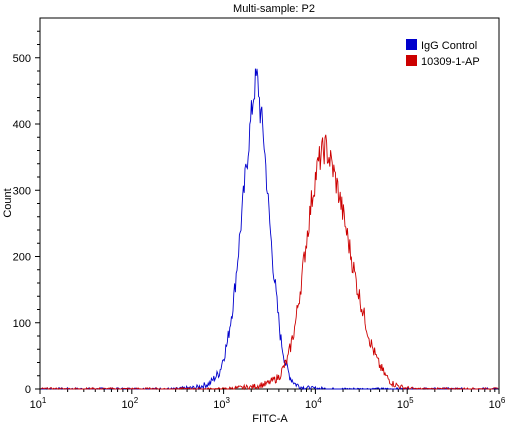 Image resolution: width=516 pixels, height=432 pixels. What do you see at coordinates (443, 53) in the screenshot?
I see `legend: IgG Control 10309-1-AP` at bounding box center [443, 53].